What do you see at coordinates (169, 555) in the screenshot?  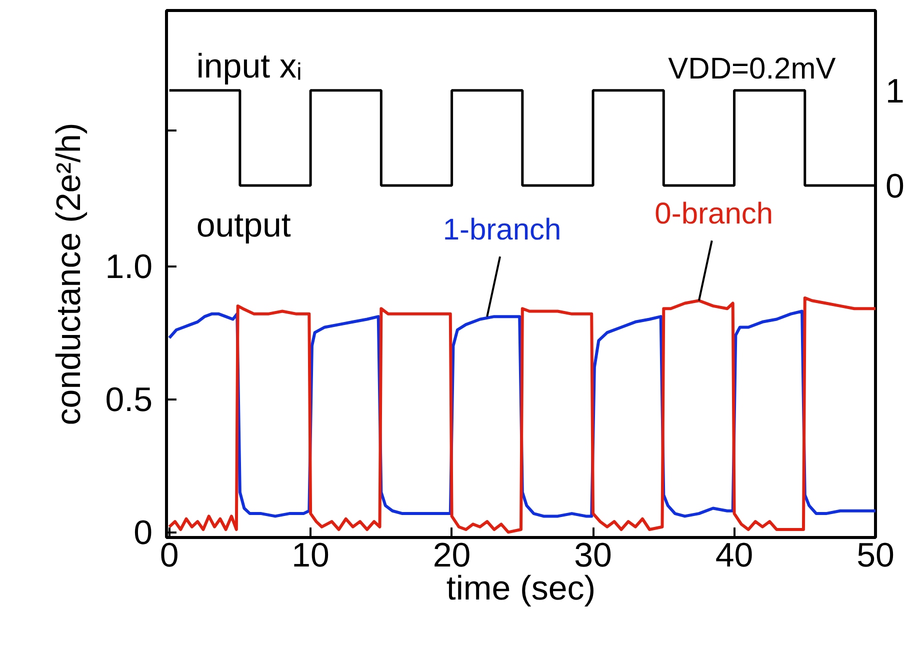 I see `x-tick-label: 0` at bounding box center [169, 555].